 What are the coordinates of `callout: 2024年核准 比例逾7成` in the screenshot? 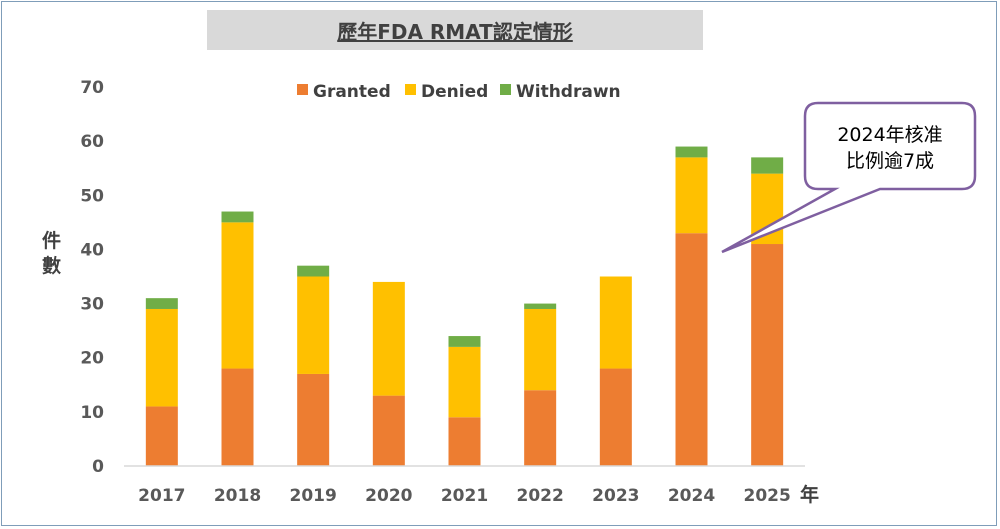 It's located at (849, 177).